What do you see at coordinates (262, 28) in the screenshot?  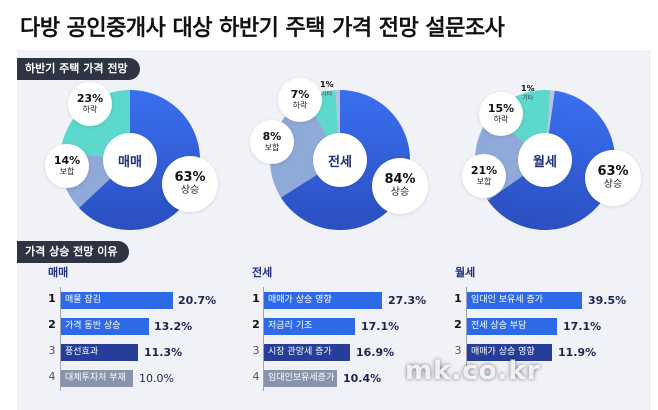 I see `page-title: 다방 공인중개사 대상 하반기 주택 가격 전망 설문조사` at bounding box center [262, 28].